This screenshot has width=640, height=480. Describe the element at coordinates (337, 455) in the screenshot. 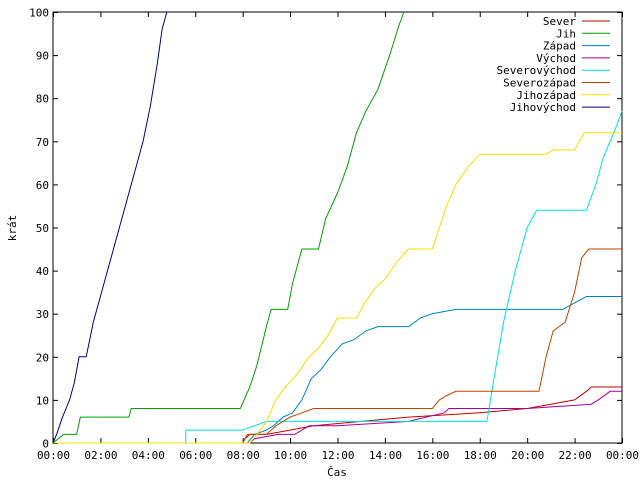

I see `x-tick-label: 12:00` at that location.